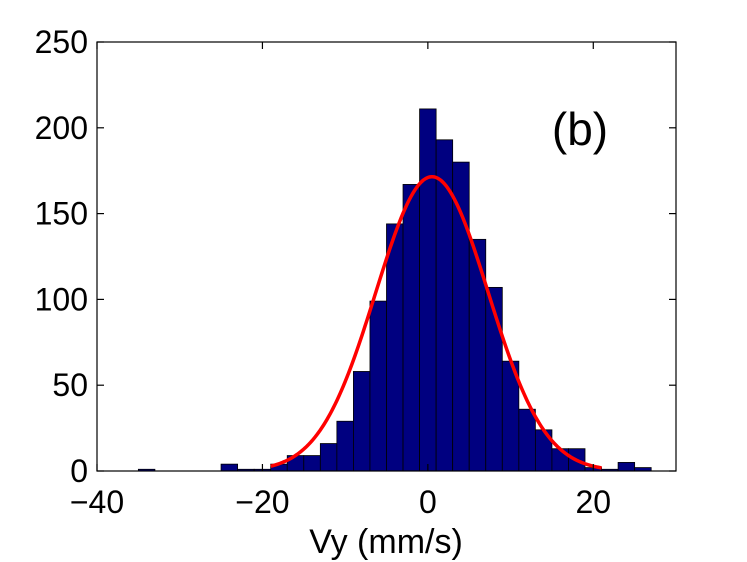 The width and height of the screenshot is (747, 562). I want to click on y-tick-label: 250, so click(61, 42).